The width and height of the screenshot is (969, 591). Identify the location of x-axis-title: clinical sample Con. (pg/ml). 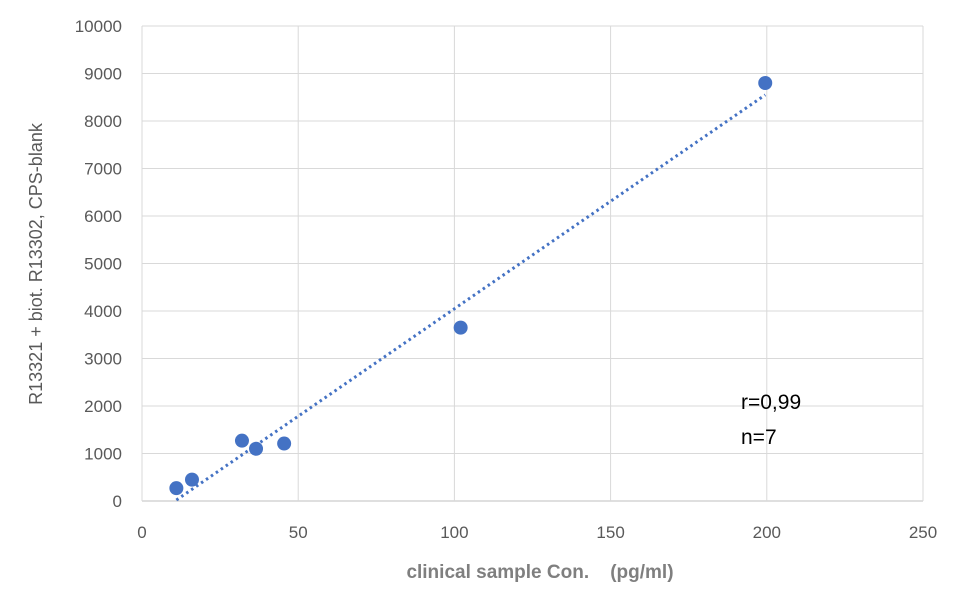
(539, 572).